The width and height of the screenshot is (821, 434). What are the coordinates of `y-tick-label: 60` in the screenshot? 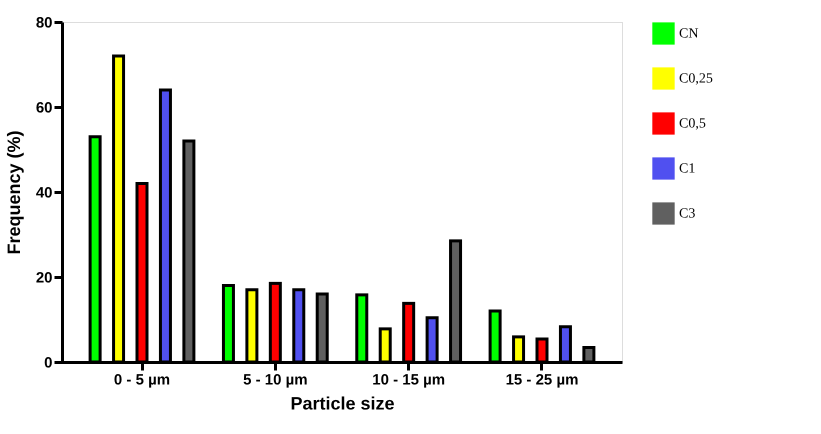 It's located at (44, 108).